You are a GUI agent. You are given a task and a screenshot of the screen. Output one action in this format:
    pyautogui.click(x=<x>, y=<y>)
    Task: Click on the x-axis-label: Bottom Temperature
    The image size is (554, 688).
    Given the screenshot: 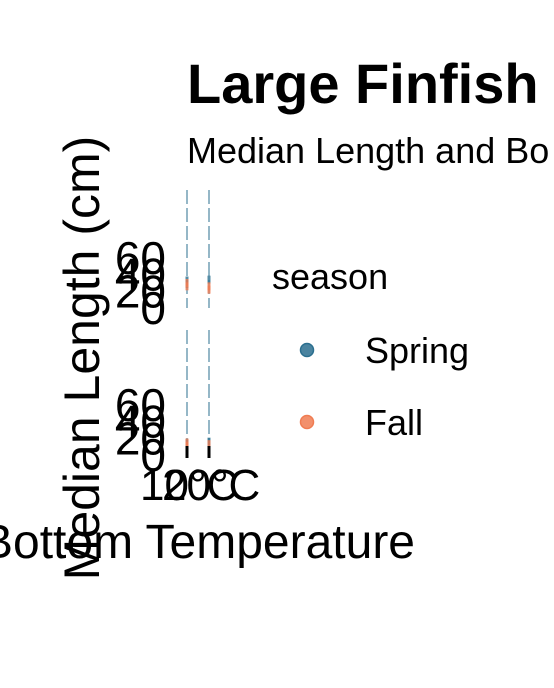 What is the action you would take?
    pyautogui.click(x=207, y=542)
    